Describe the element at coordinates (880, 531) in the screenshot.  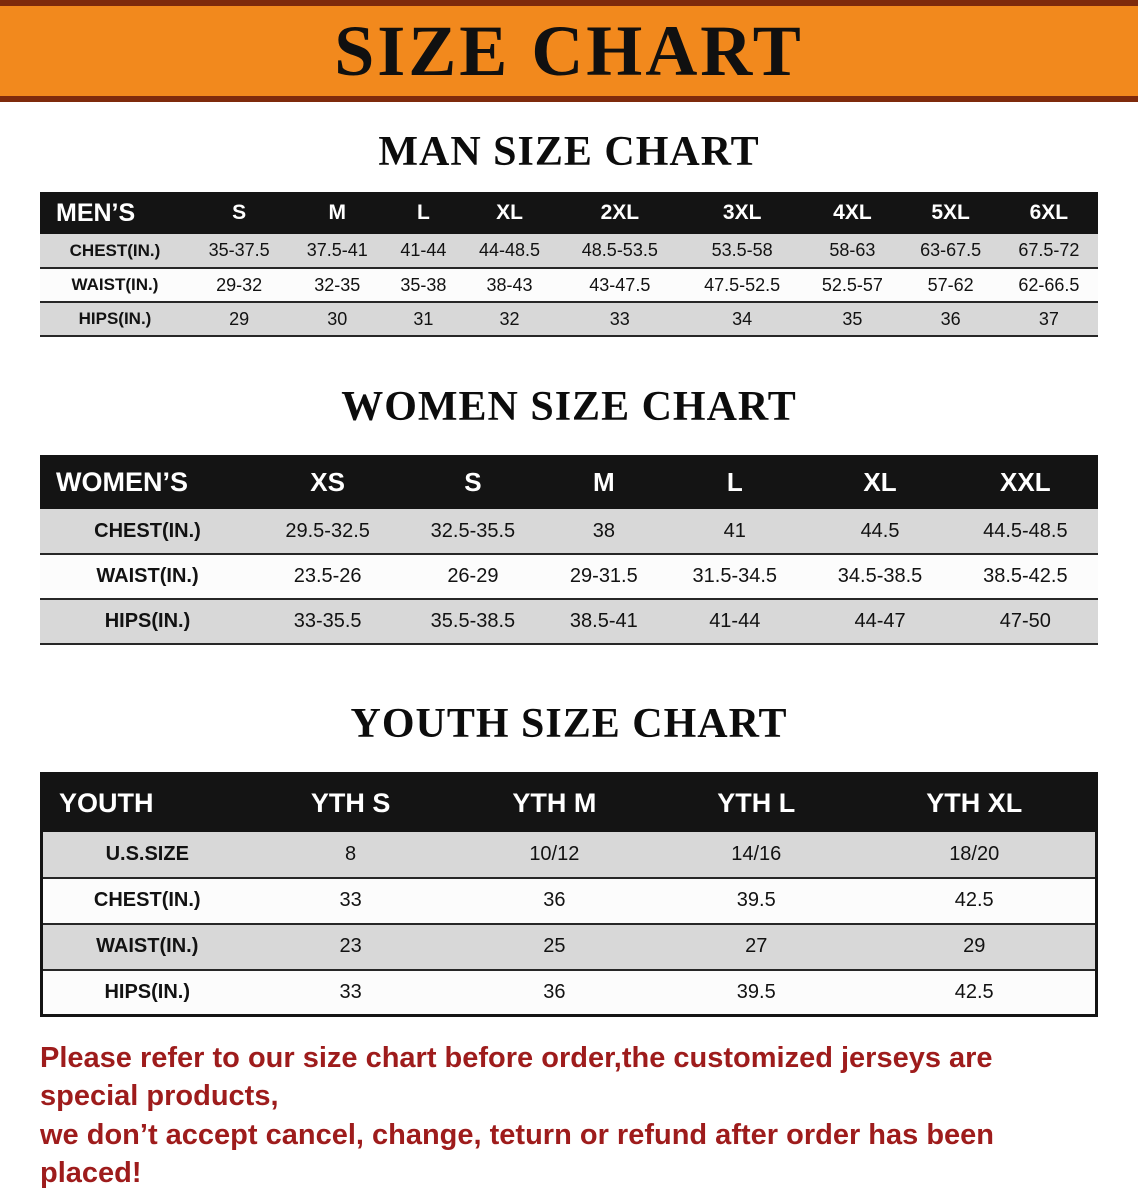
I see `measurement-value: 44.5` at that location.